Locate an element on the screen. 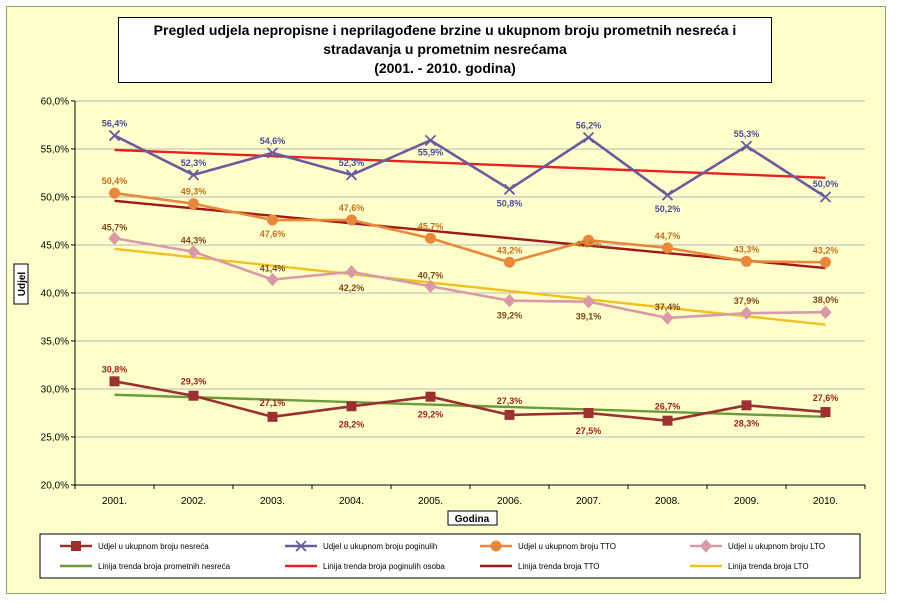  legend-label-5: Linija trenda broja poginulih osoba is located at coordinates (384, 566).